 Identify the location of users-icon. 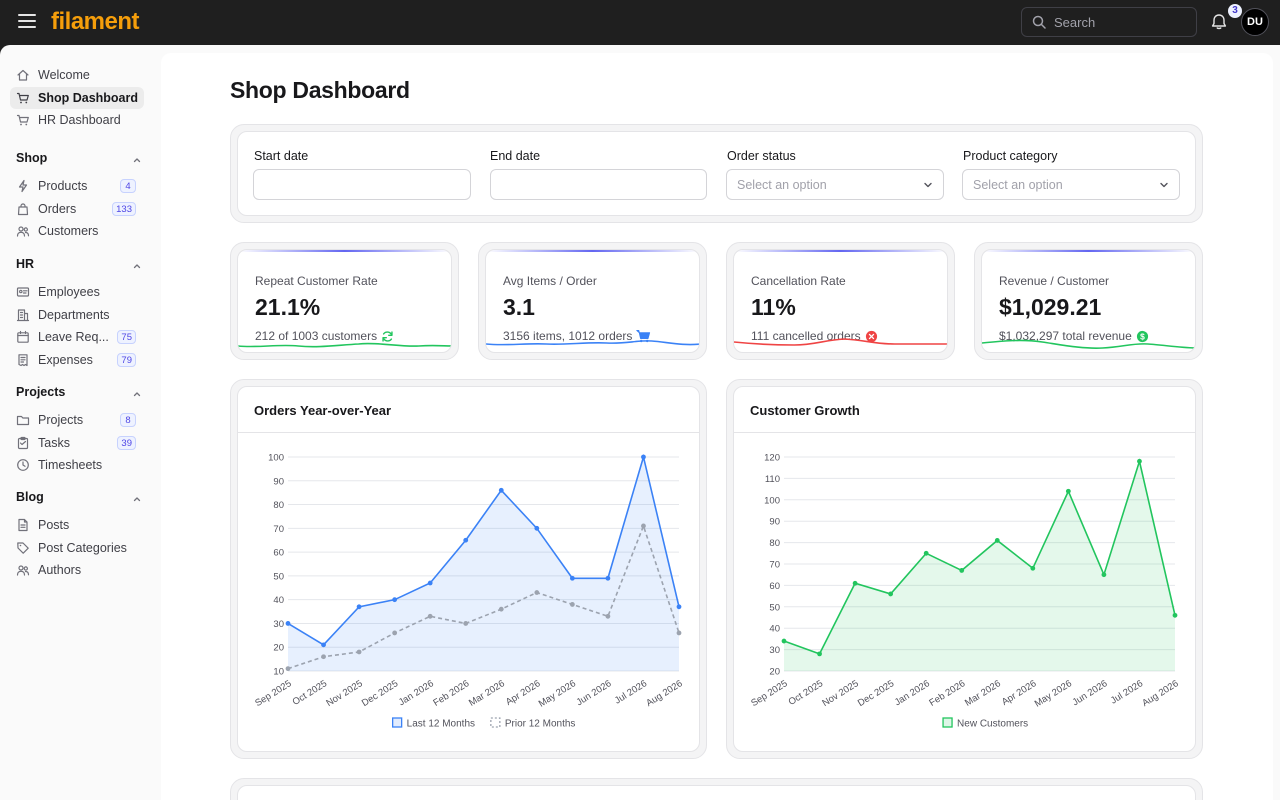
(23, 231).